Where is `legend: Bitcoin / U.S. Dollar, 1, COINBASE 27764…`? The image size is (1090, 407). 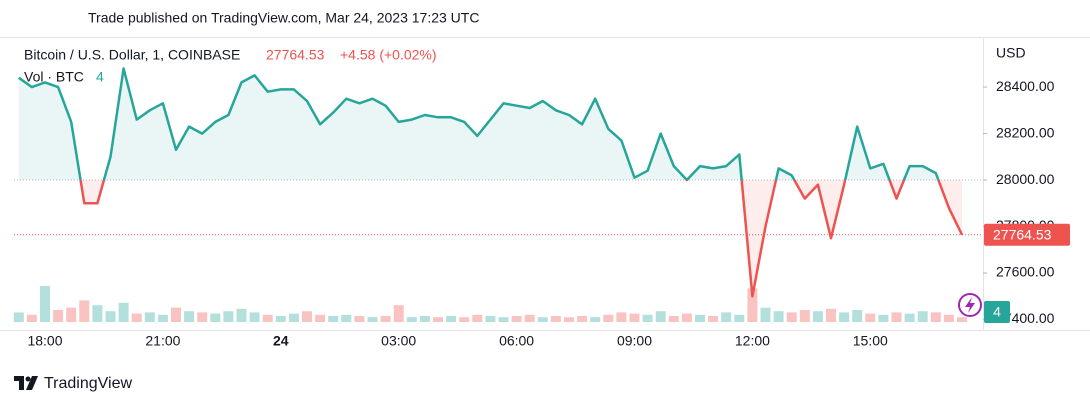 legend: Bitcoin / U.S. Dollar, 1, COINBASE 27764… is located at coordinates (230, 66).